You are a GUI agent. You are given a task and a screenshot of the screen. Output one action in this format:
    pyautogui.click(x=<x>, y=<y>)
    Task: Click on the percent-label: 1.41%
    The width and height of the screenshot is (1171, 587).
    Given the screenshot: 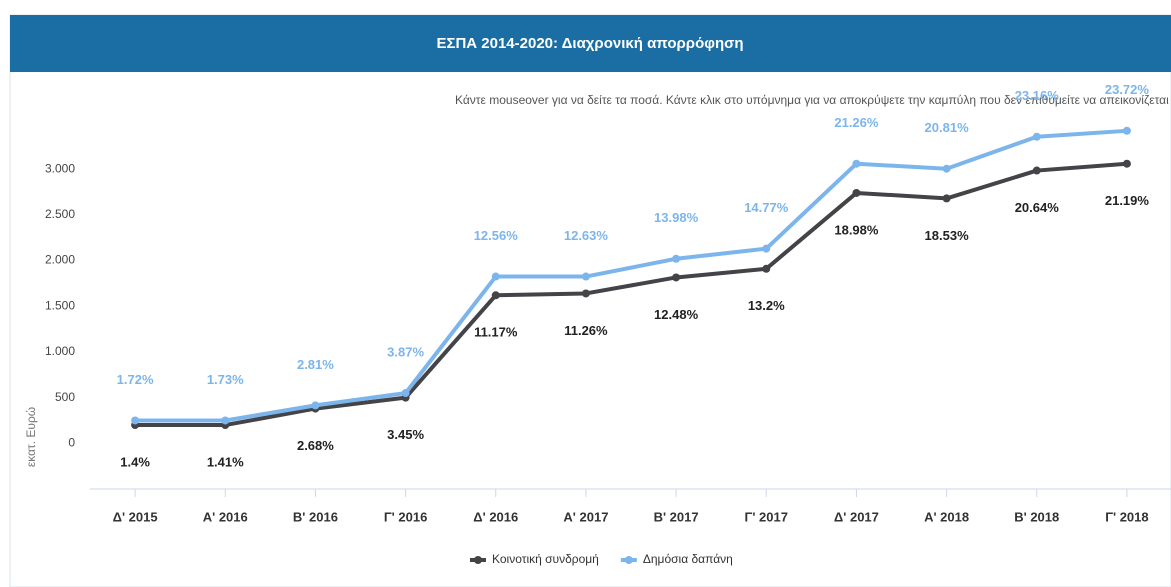 What is the action you would take?
    pyautogui.click(x=225, y=461)
    